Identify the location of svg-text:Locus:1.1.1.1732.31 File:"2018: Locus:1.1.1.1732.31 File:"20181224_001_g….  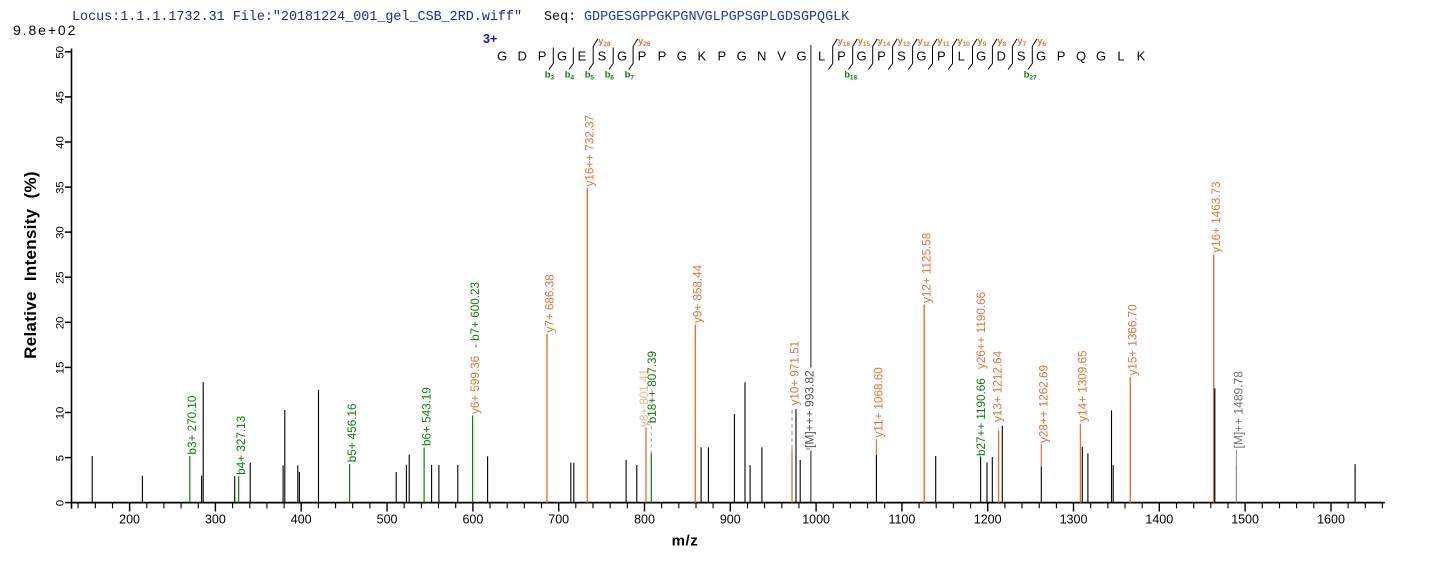
(297, 17).